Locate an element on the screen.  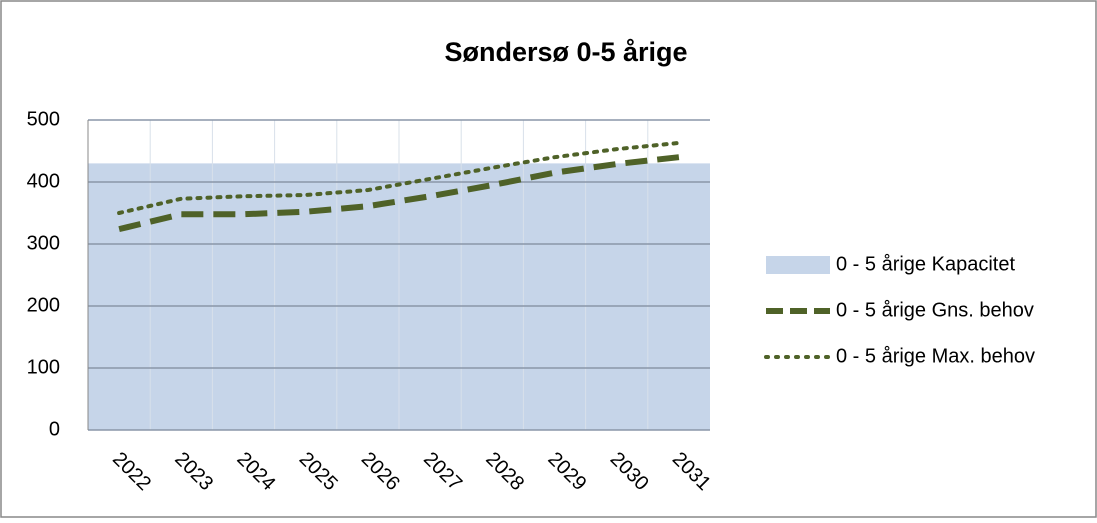
y-tick-label: 400 is located at coordinates (43, 181).